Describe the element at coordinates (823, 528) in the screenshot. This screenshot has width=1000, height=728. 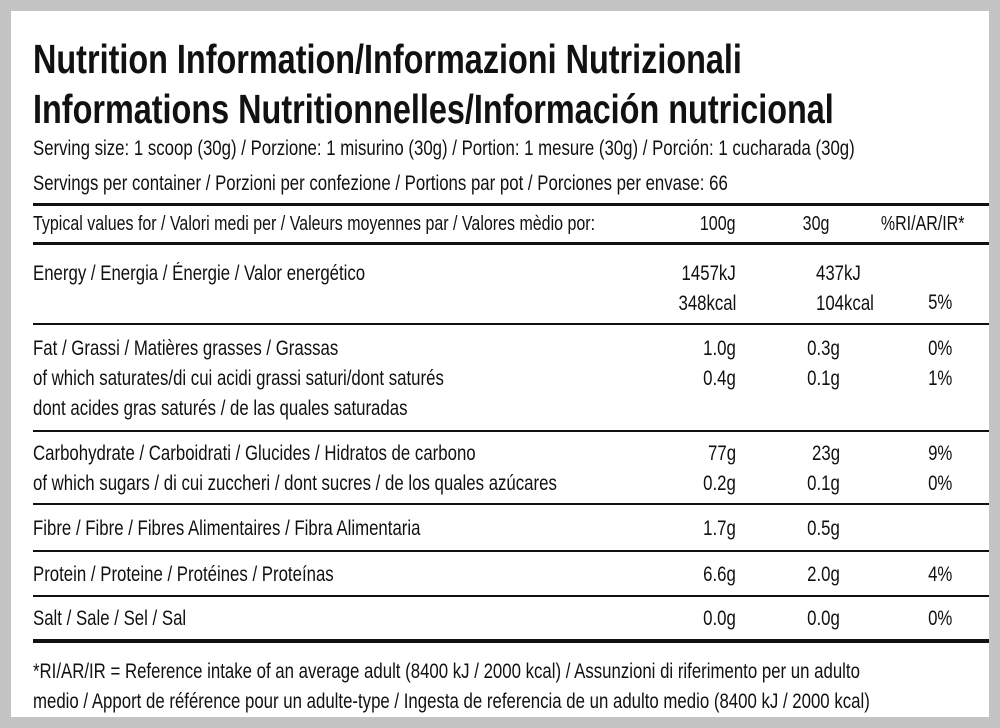
I see `value-30g: 0.5g` at that location.